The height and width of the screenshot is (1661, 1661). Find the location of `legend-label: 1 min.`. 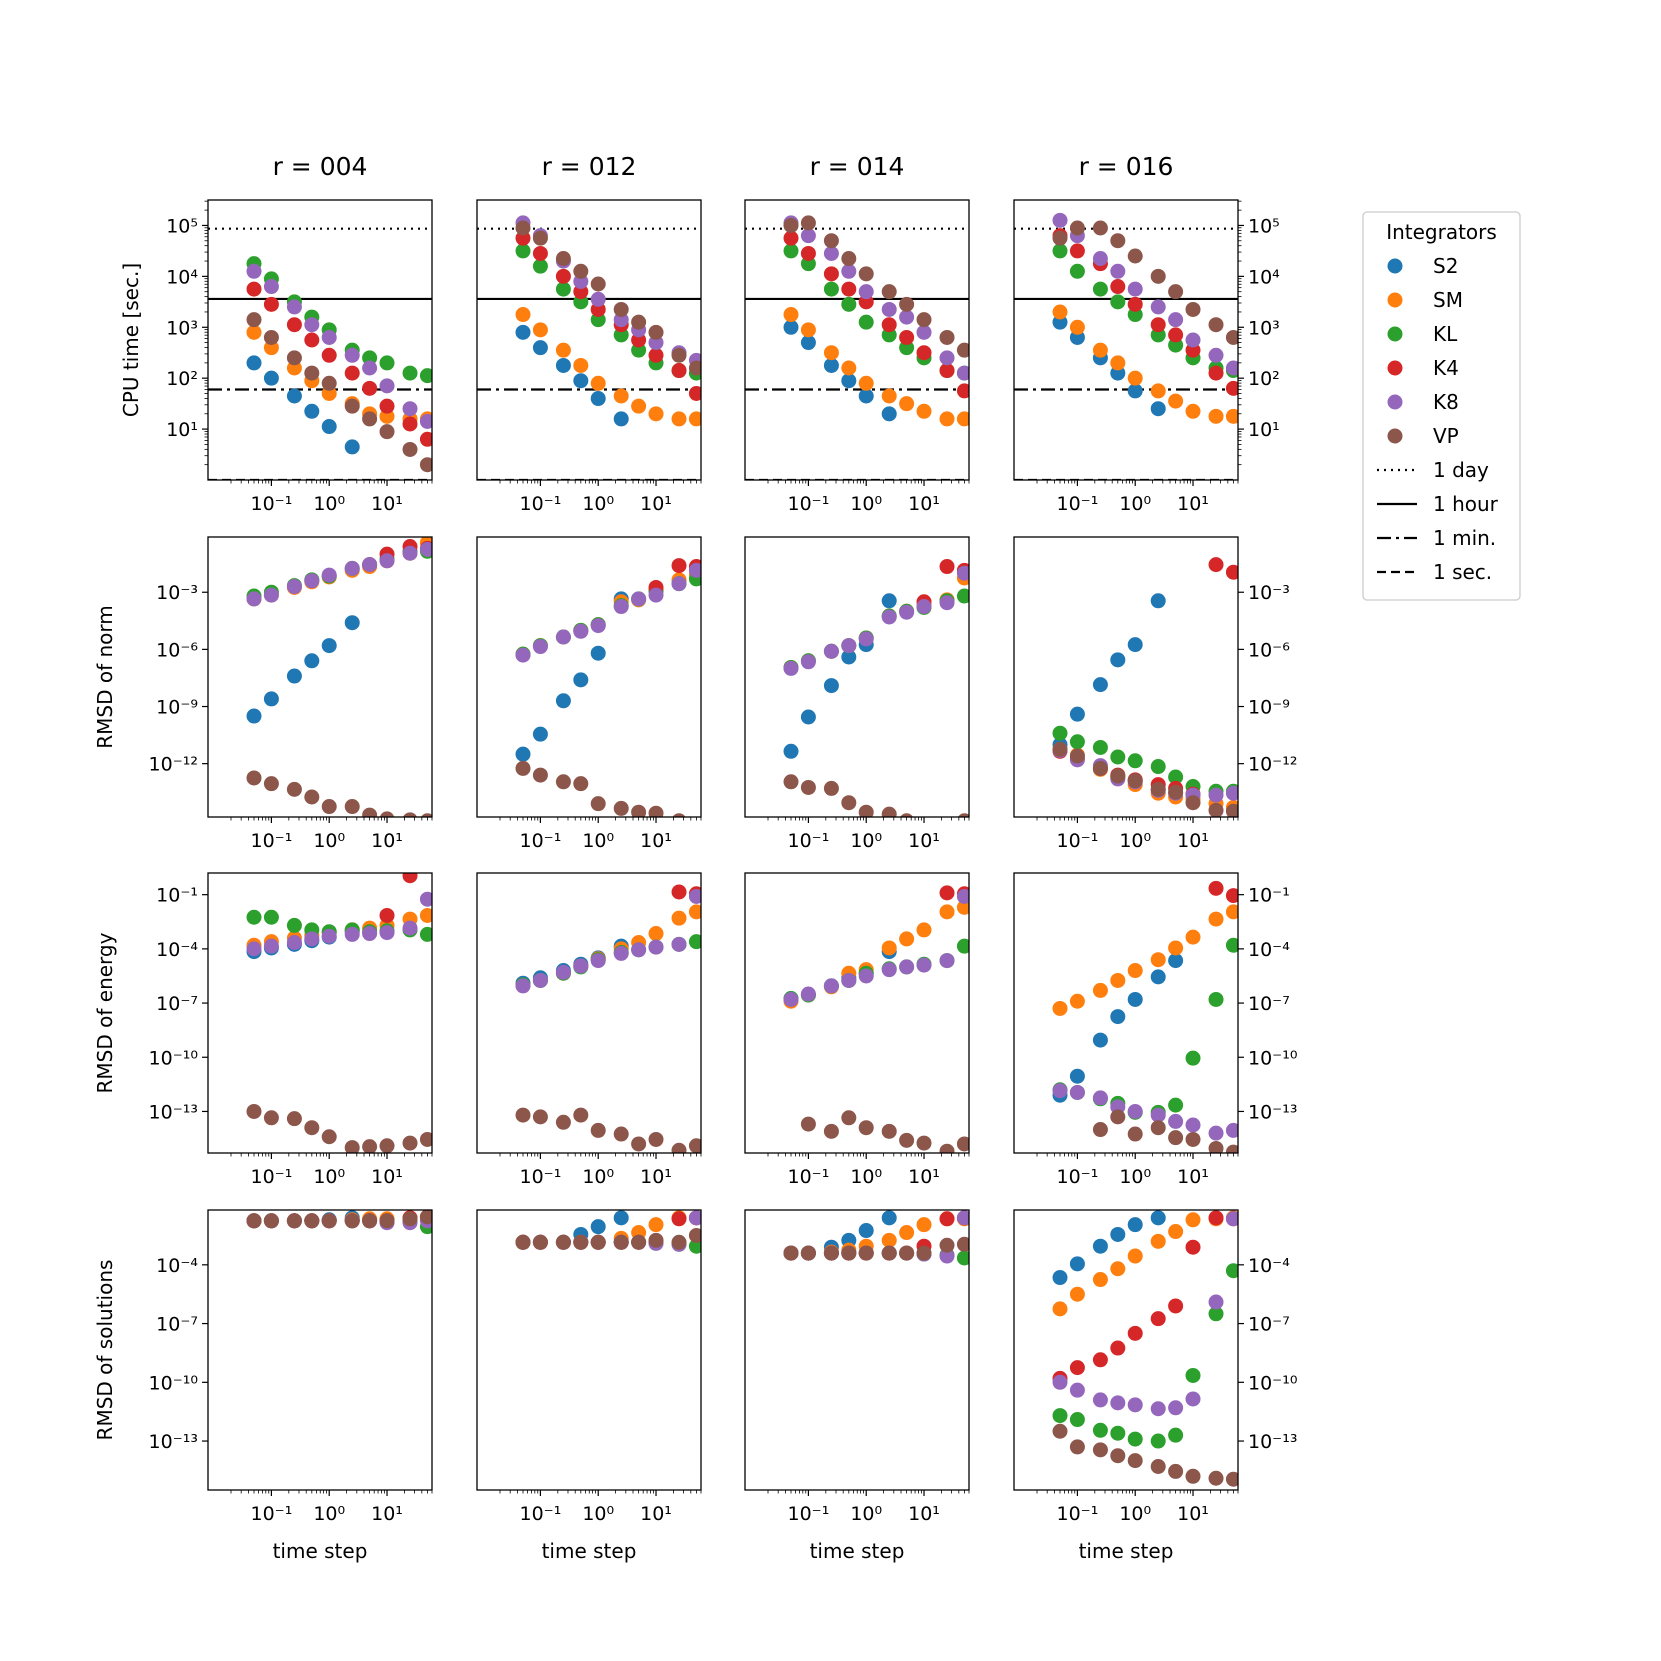

legend-label: 1 min. is located at coordinates (1464, 538).